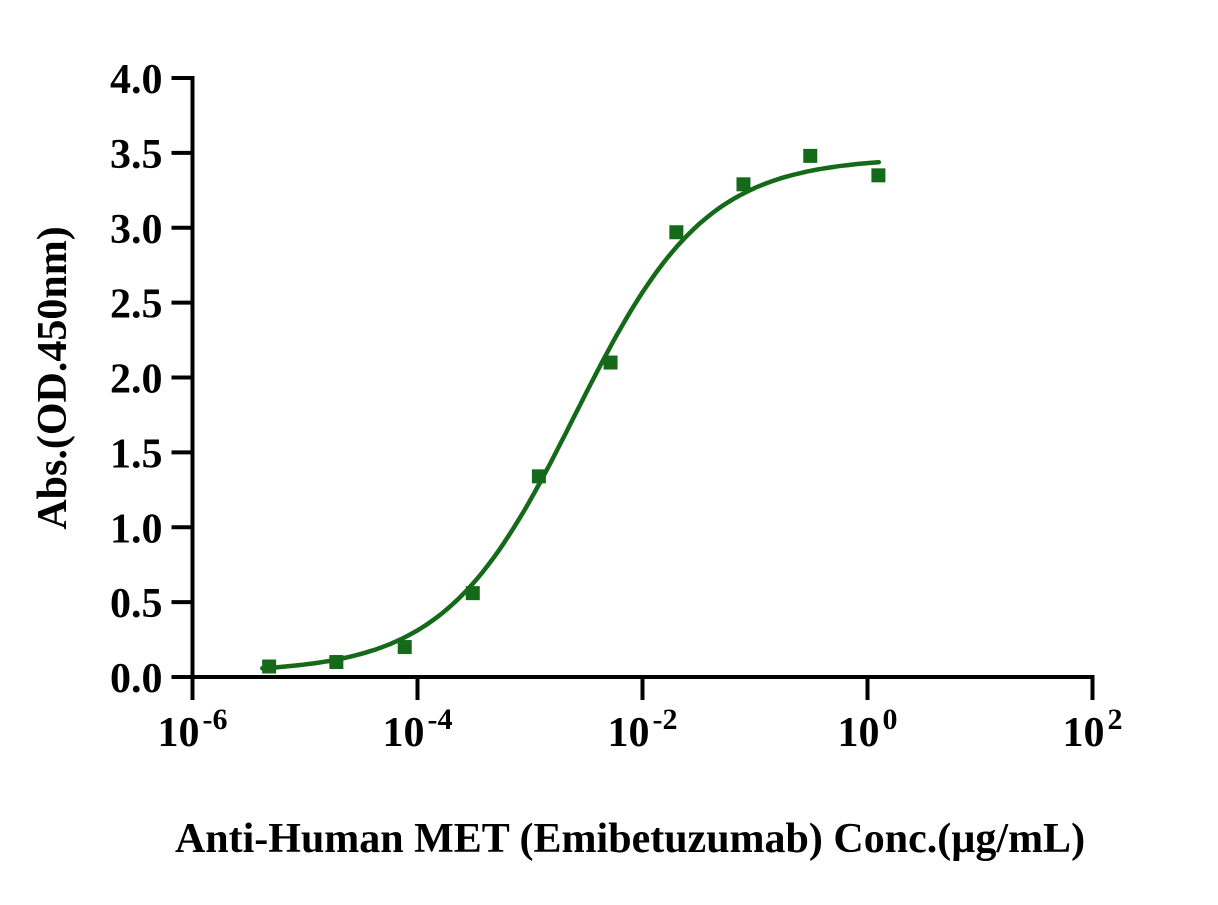  What do you see at coordinates (193, 729) in the screenshot?
I see `x-tick-label: 10 -6` at bounding box center [193, 729].